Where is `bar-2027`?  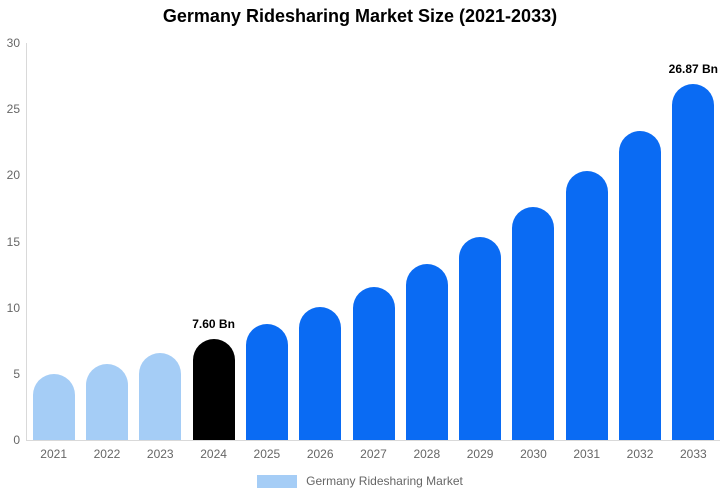
bar-2027 is located at coordinates (373, 363).